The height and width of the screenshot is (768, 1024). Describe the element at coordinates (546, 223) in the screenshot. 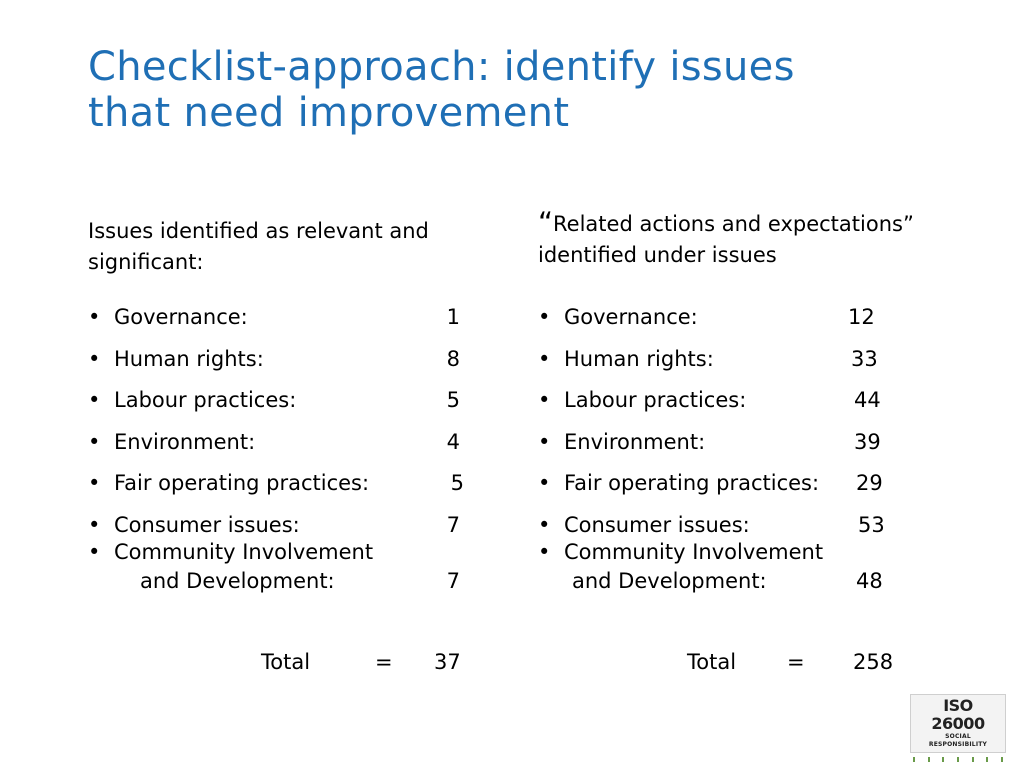

I see `open-quote: “` at that location.